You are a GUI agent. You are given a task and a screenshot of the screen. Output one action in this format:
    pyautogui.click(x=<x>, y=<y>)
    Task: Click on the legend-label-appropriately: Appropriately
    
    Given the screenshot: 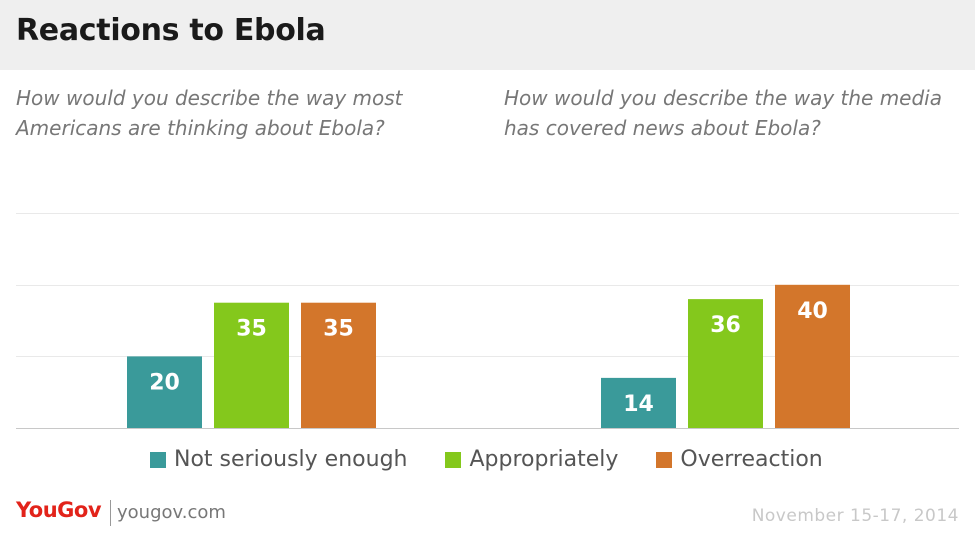 What is the action you would take?
    pyautogui.click(x=544, y=459)
    